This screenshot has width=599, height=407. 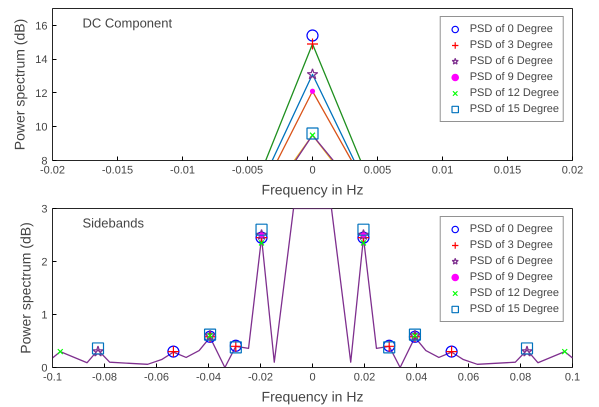 What do you see at coordinates (41, 26) in the screenshot?
I see `y-tick-label: 16` at bounding box center [41, 26].